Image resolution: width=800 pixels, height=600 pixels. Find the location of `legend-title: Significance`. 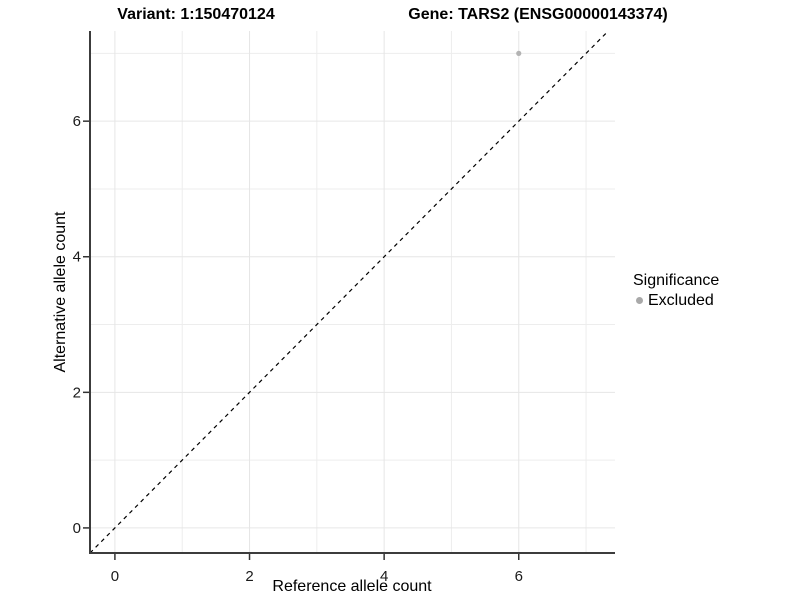

legend-title: Significance is located at coordinates (676, 280).